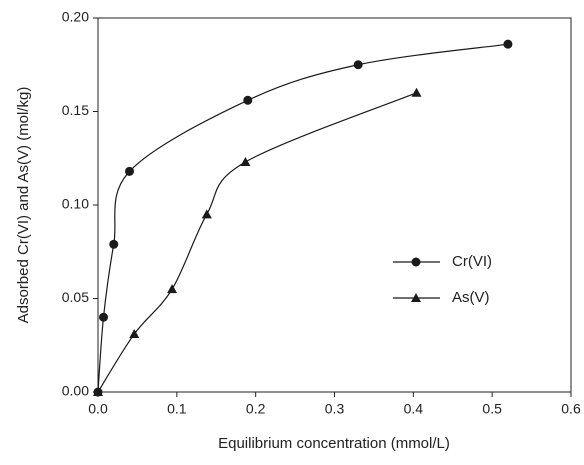 This screenshot has width=584, height=465. What do you see at coordinates (75, 17) in the screenshot?
I see `y-tick-label: 0.20` at bounding box center [75, 17].